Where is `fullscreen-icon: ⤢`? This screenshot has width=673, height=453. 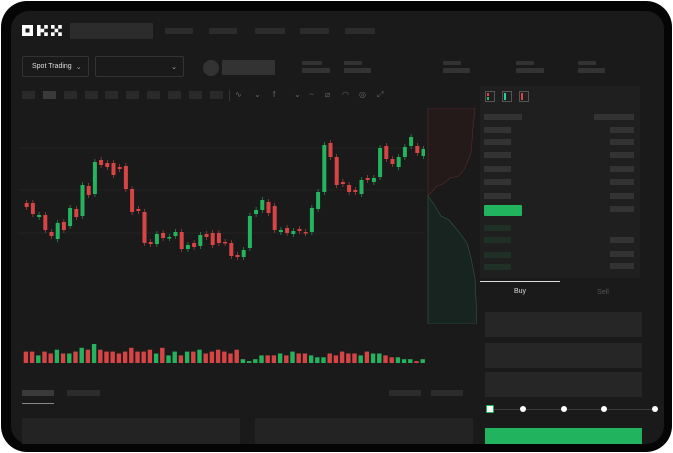 fullscreen-icon: ⤢ is located at coordinates (380, 94).